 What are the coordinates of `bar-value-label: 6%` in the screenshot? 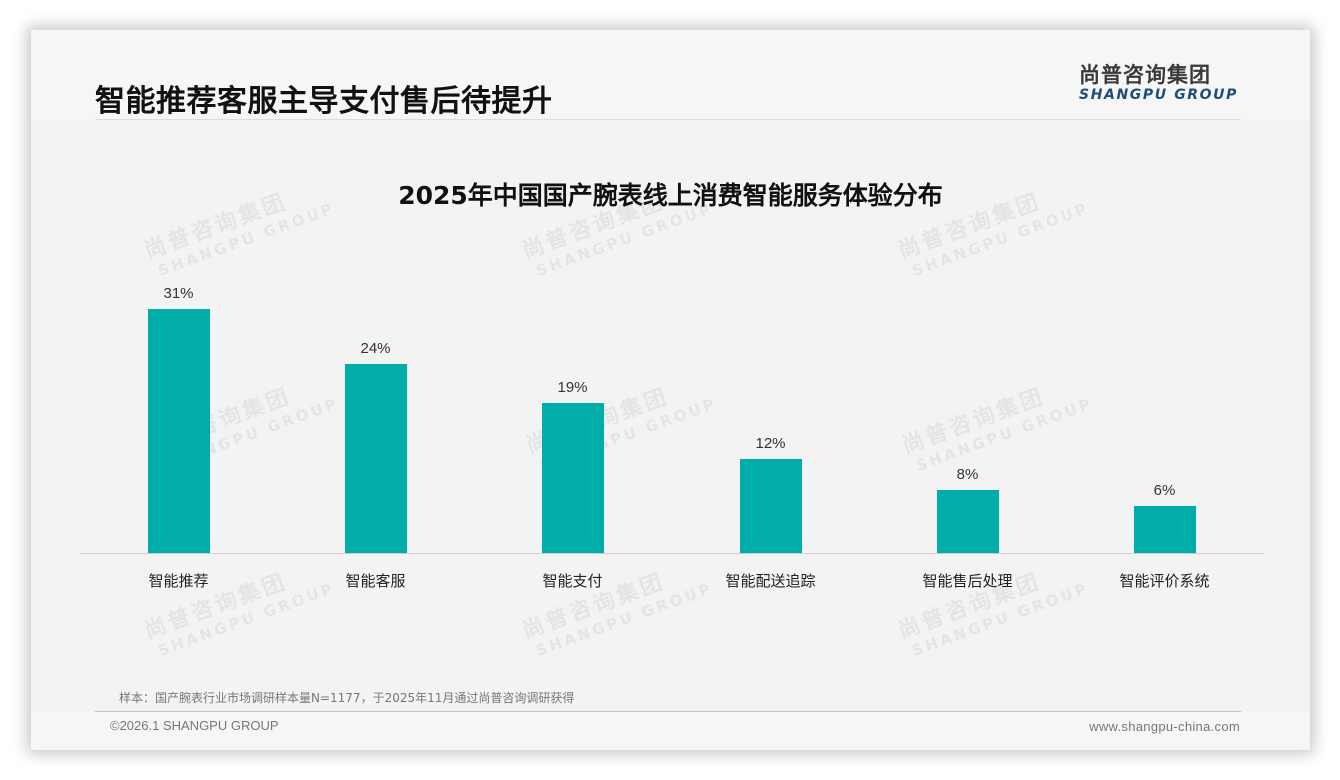 It's located at (1164, 490).